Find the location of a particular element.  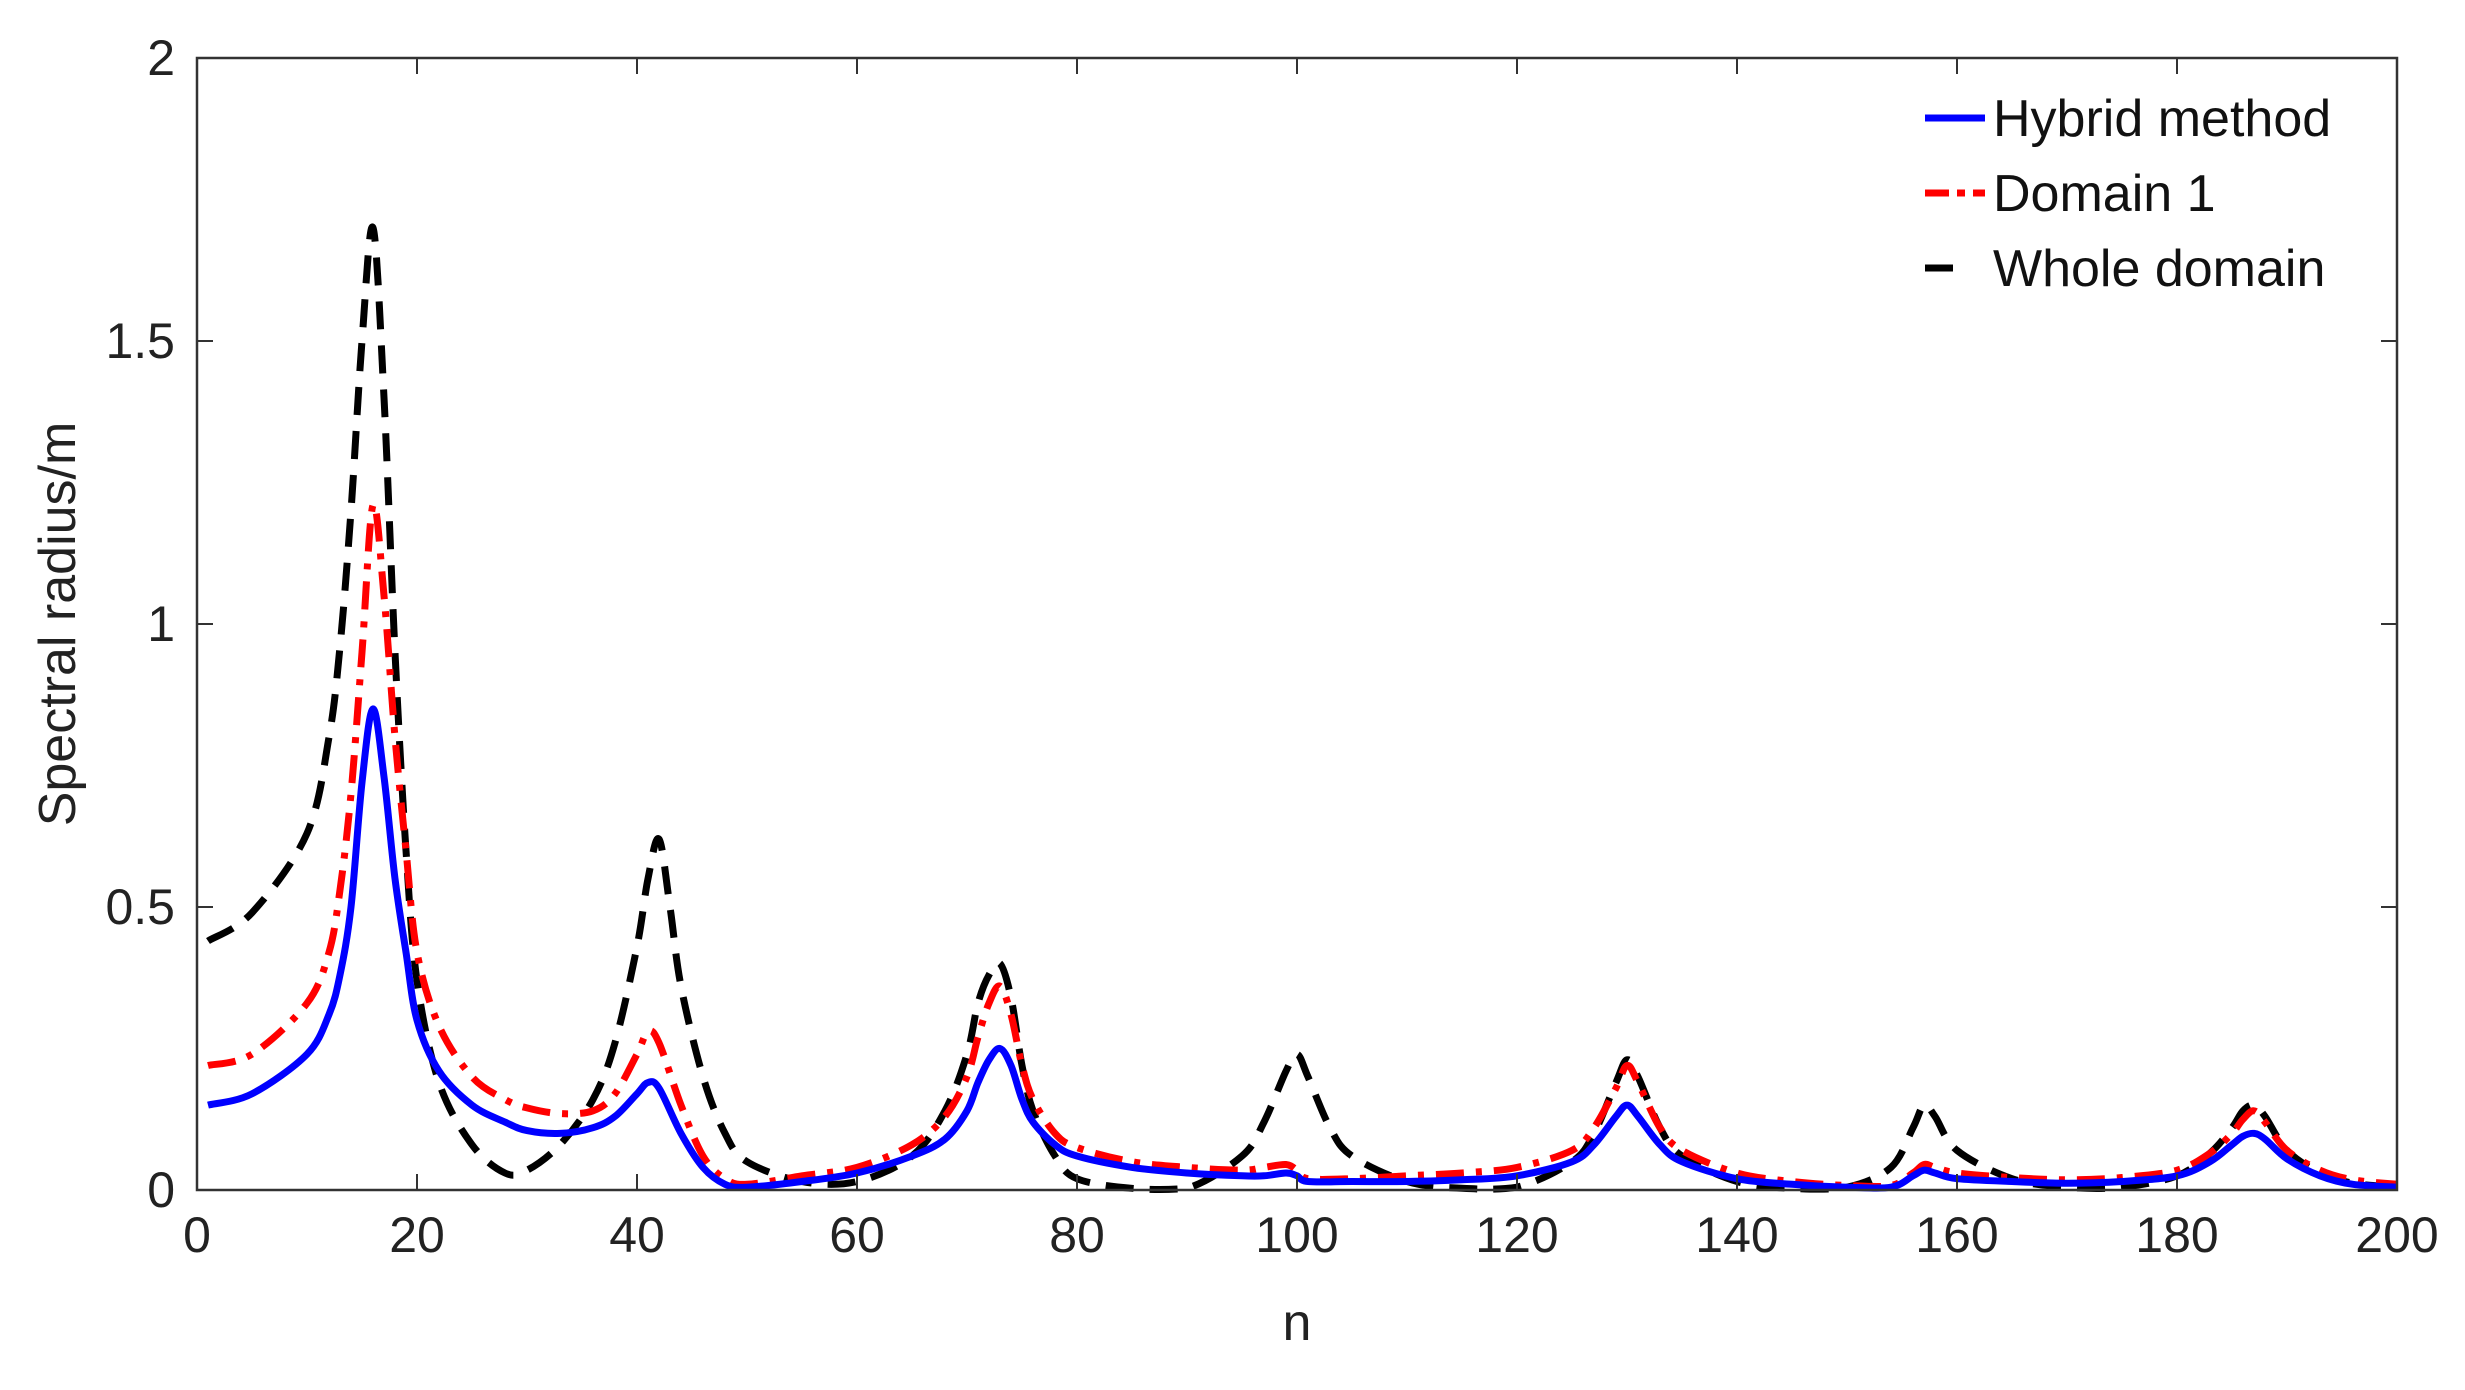

y-axis-label: Spectral radius/m is located at coordinates (58, 624).